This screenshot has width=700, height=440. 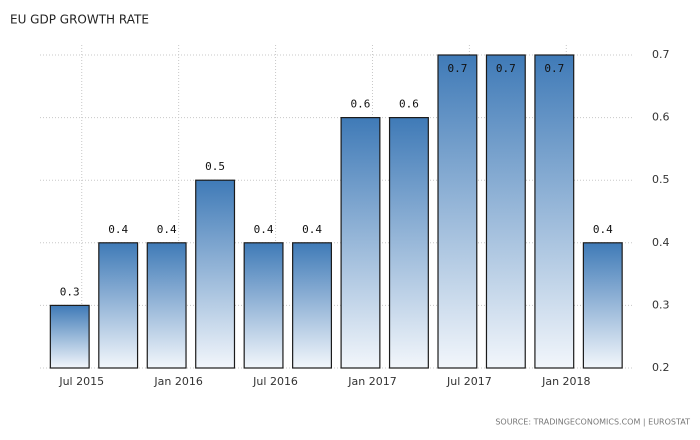 I want to click on source: SOURCE: TRADINGECONOMICS.COM | EUROSTAT, so click(x=592, y=422).